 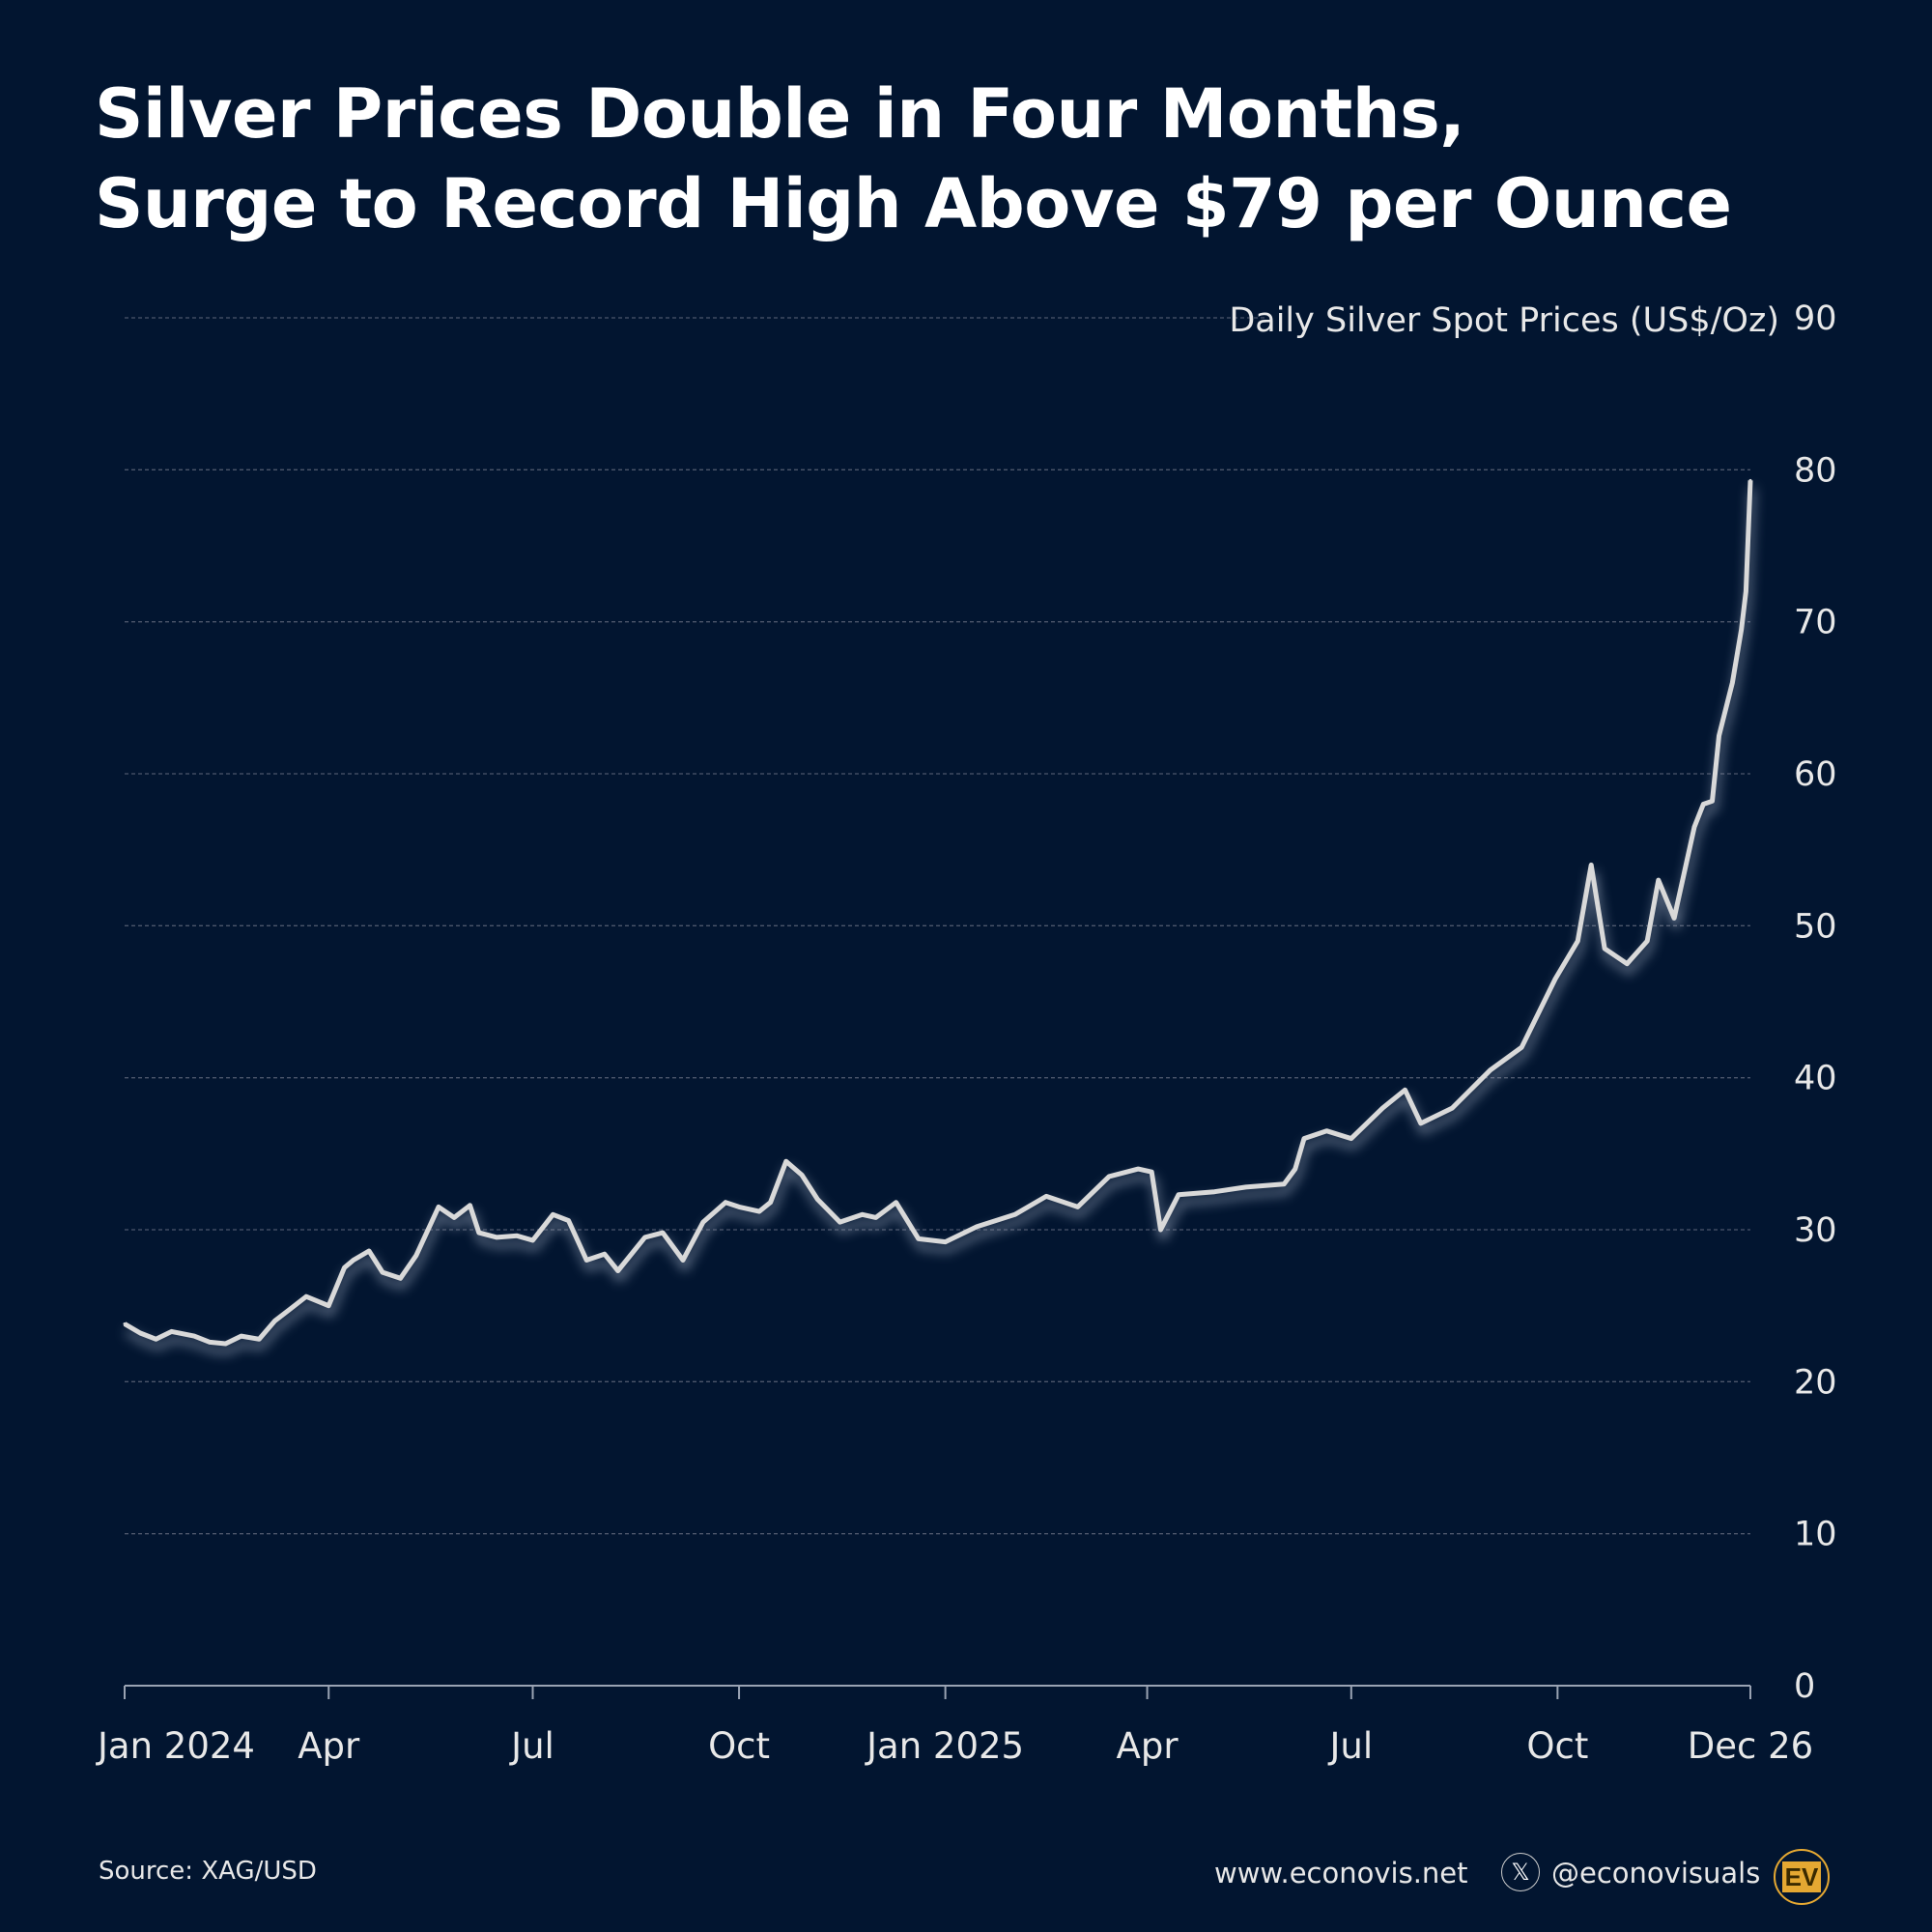 What do you see at coordinates (944, 1746) in the screenshot?
I see `x-tick-label: Jan 2025` at bounding box center [944, 1746].